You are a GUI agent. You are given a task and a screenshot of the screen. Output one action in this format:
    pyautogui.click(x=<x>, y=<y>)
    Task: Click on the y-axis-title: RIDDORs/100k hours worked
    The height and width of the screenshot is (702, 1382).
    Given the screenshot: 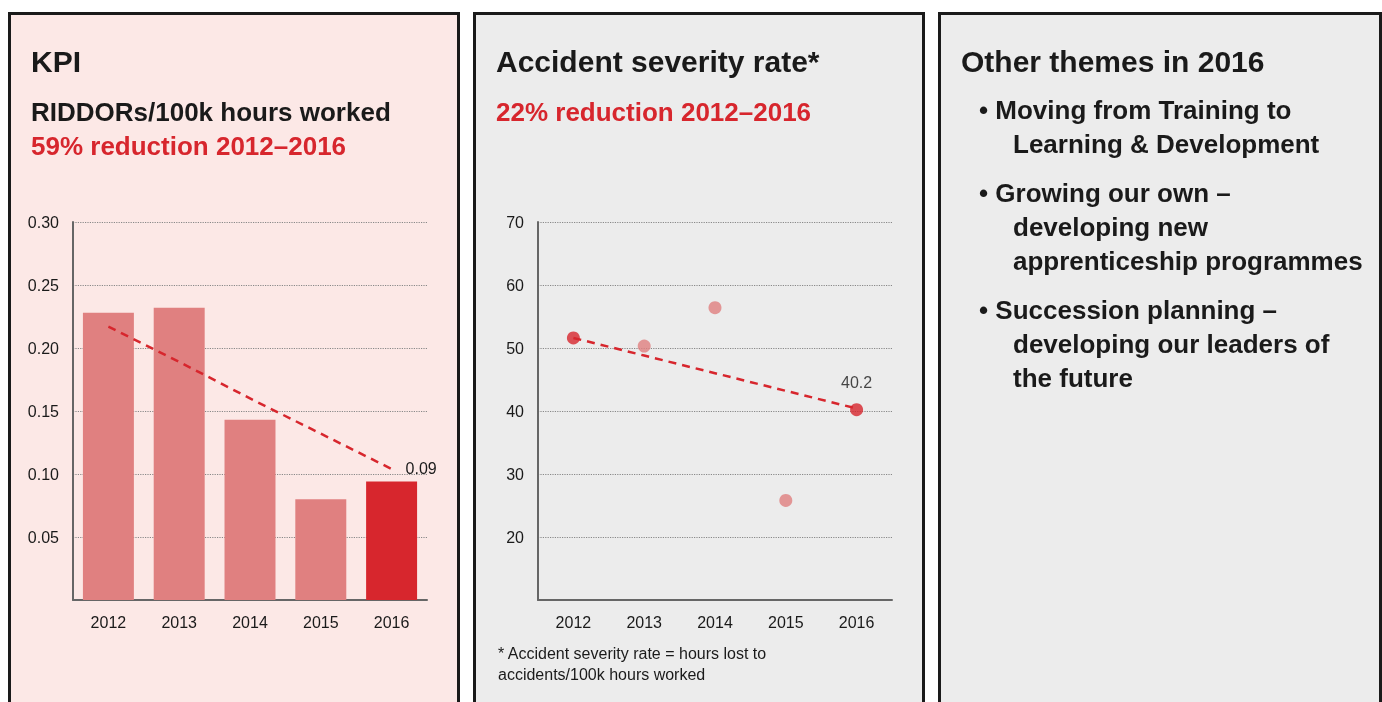 What is the action you would take?
    pyautogui.click(x=211, y=112)
    